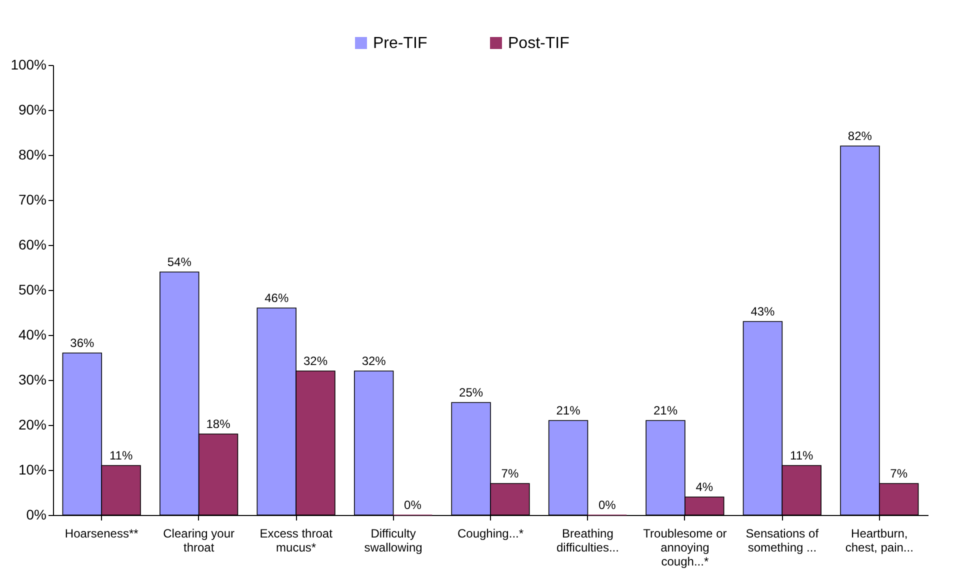 This screenshot has height=583, width=965. Describe the element at coordinates (685, 547) in the screenshot. I see `x-tick-label: Troublesome or annoying cough...*` at that location.